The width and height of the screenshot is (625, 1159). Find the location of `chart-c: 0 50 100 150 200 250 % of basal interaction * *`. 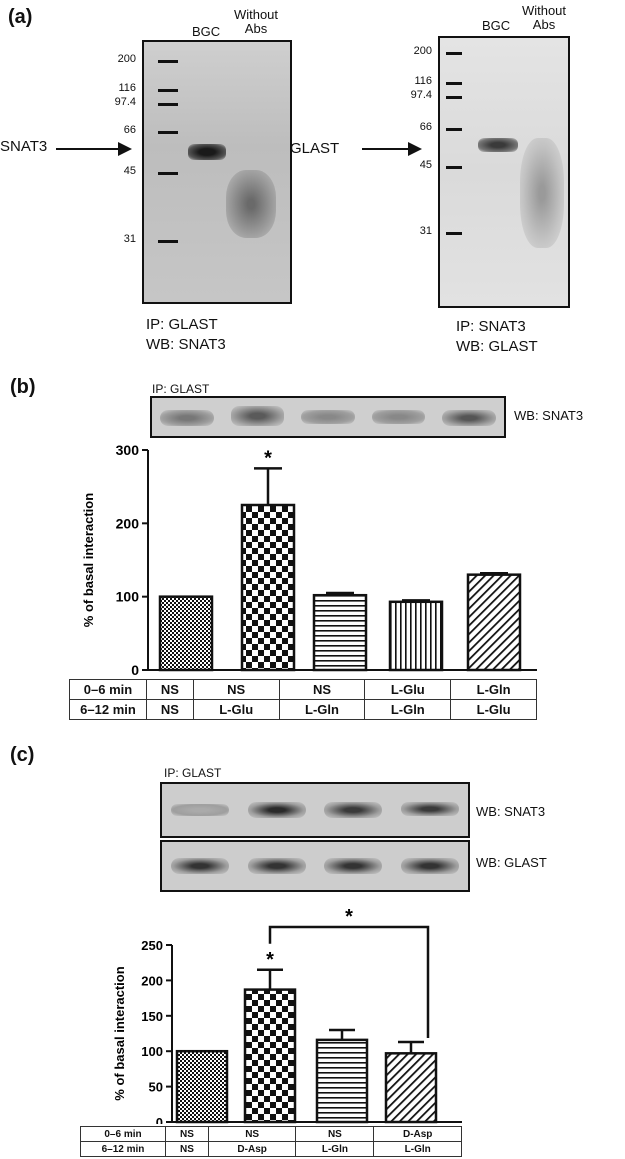

chart-c: 0 50 100 150 200 250 % of basal interaction * * is located at coordinates (287, 1015).